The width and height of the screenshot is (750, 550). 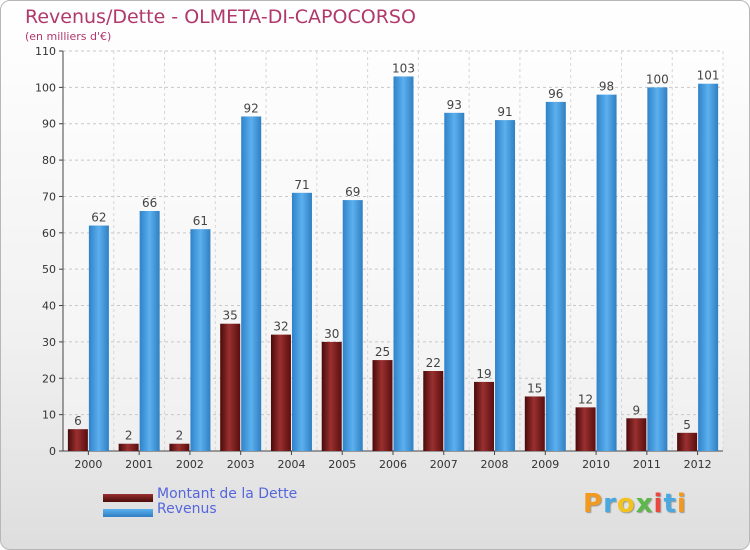 I want to click on data-label-revenus: 103, so click(x=403, y=68).